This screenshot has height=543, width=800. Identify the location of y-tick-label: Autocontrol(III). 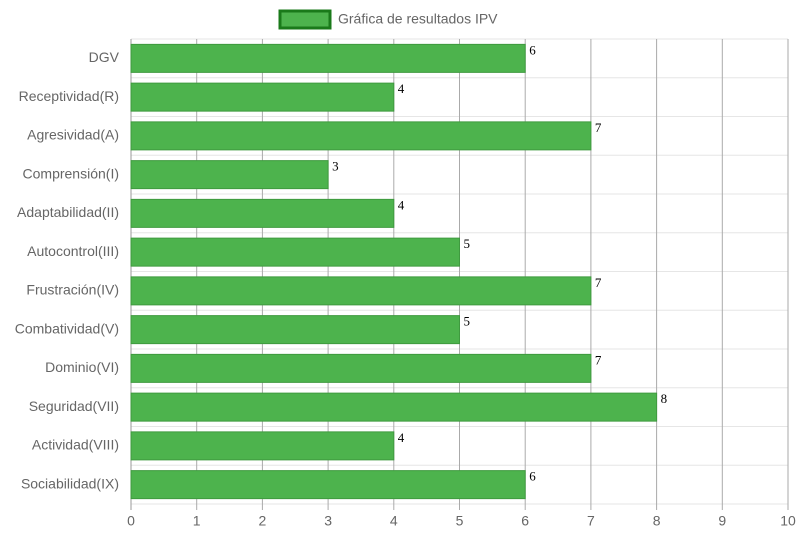
(73, 251).